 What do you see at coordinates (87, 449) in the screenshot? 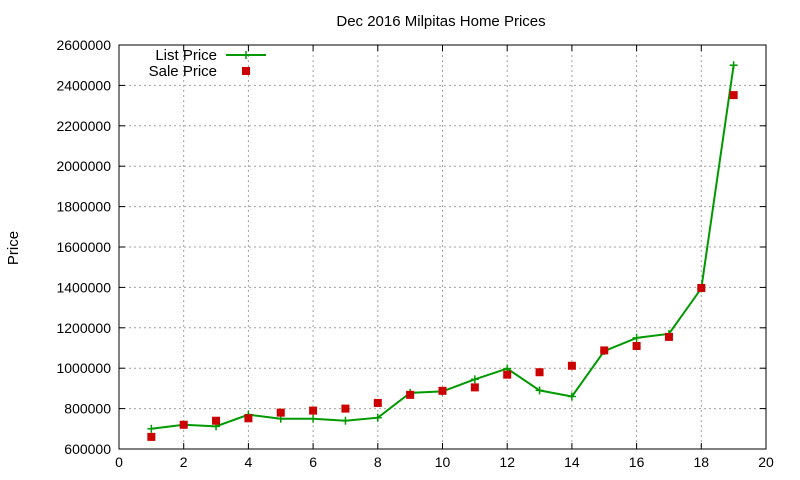
I see `y-tick-label: 600000` at bounding box center [87, 449].